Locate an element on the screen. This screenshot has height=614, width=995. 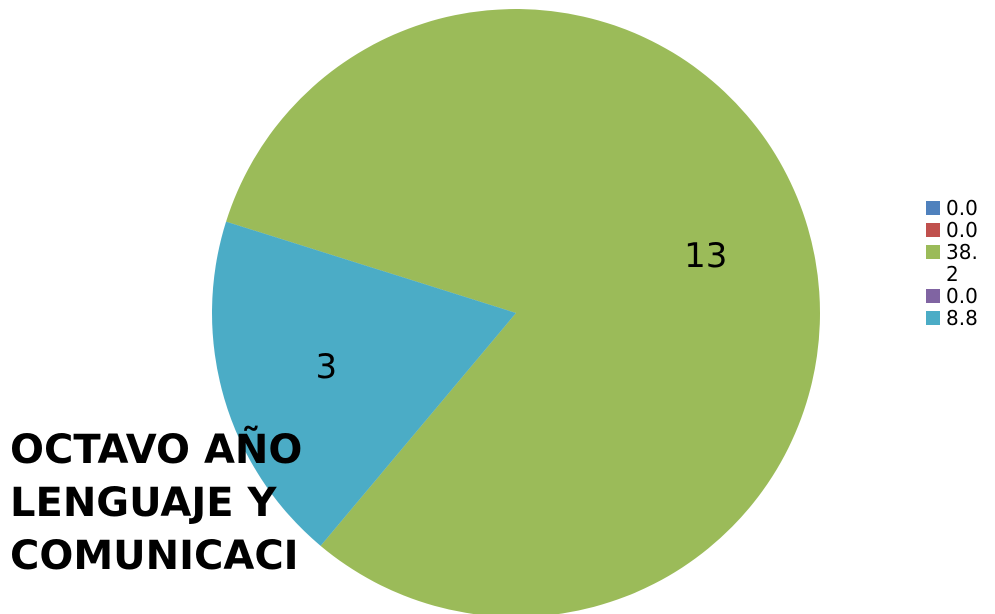
legend-label-4: 8.8 is located at coordinates (962, 318).